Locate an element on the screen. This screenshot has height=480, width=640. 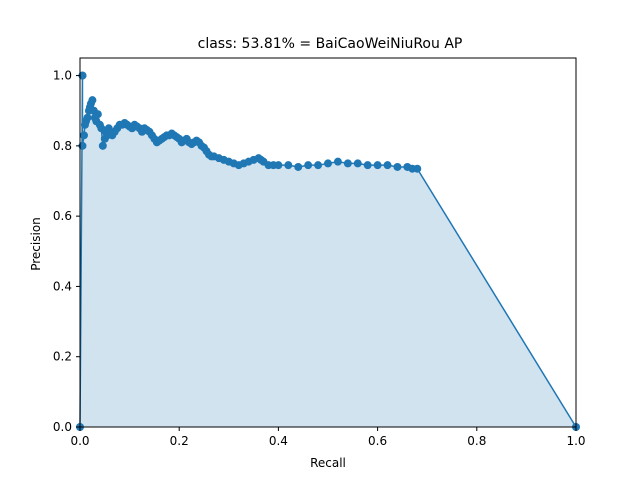
y-tick-label: 1.0 is located at coordinates (62, 76).